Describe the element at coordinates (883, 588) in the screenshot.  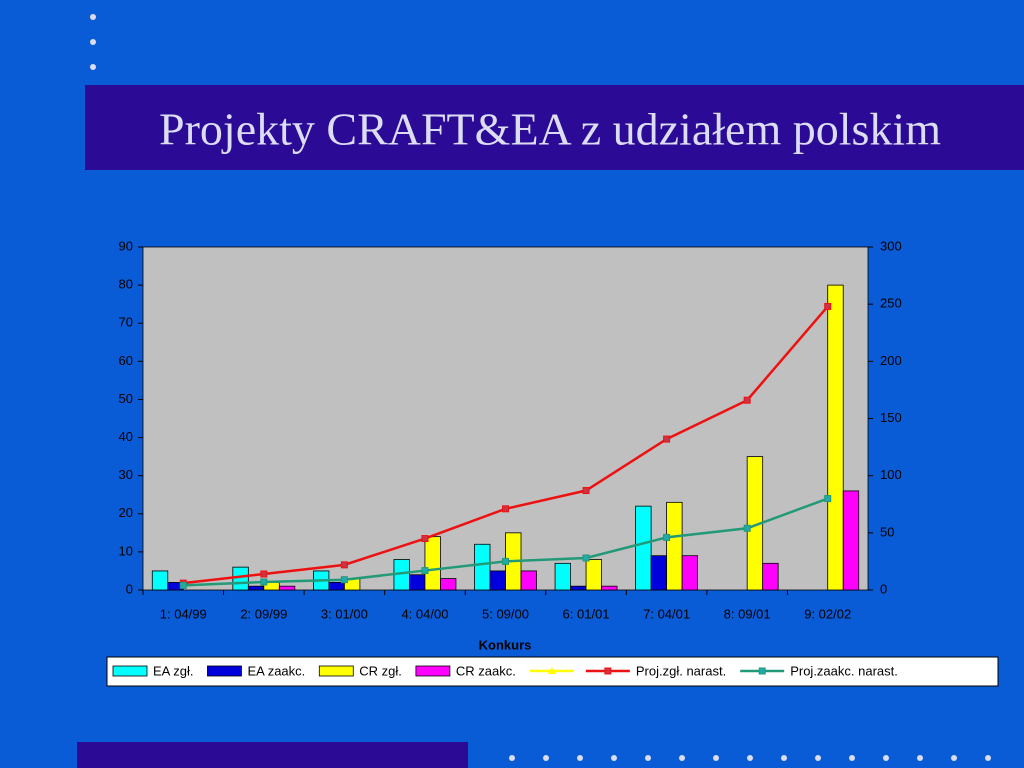
I see `y2-tick-label: 0` at that location.